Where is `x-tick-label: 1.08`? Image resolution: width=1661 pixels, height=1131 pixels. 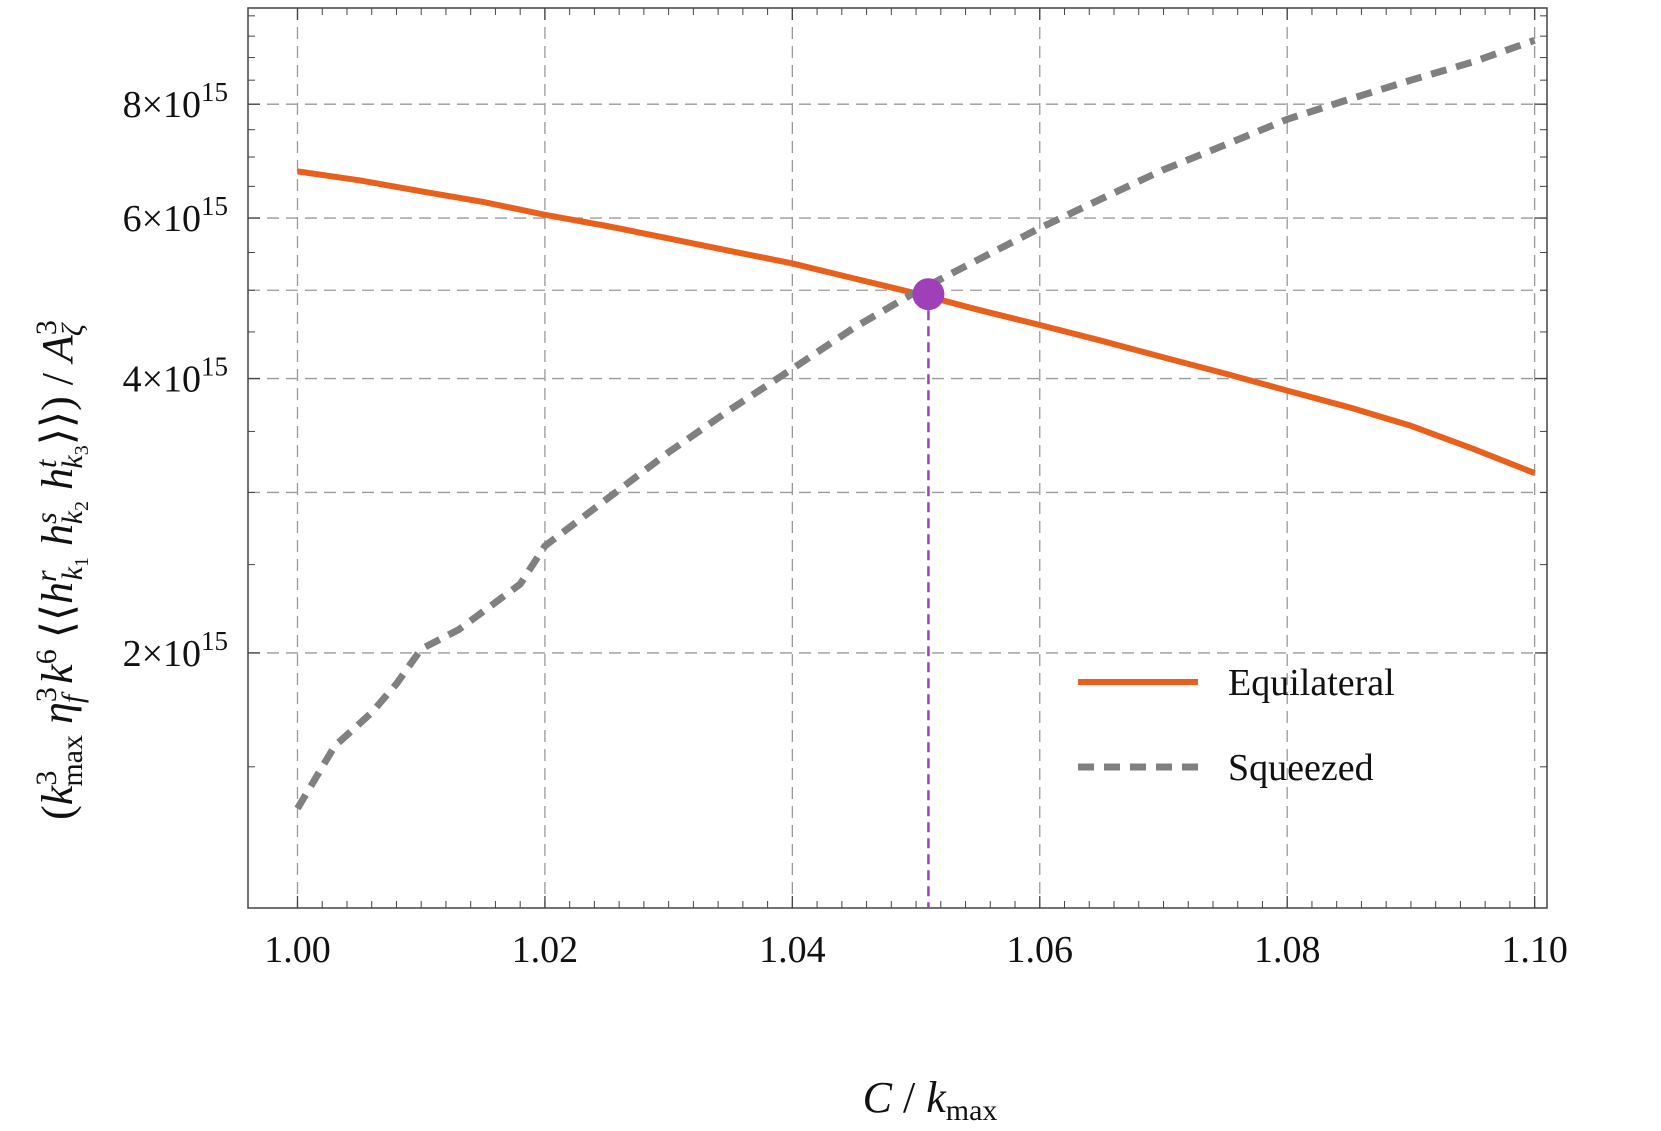 x-tick-label: 1.08 is located at coordinates (1287, 950).